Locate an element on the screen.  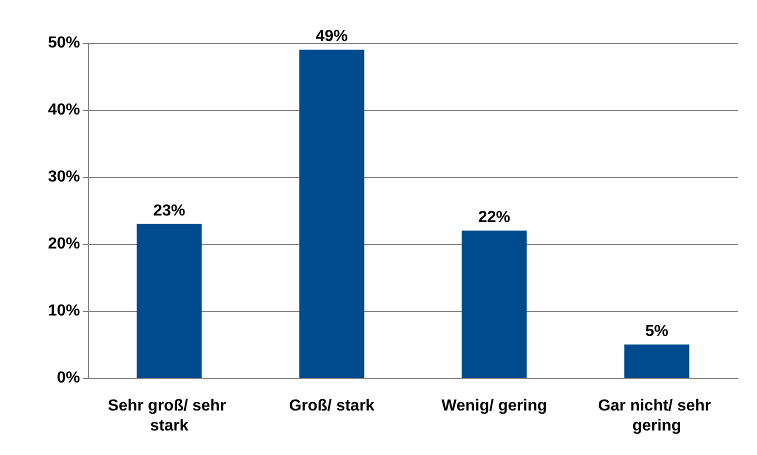
data-label: 23% is located at coordinates (169, 211).